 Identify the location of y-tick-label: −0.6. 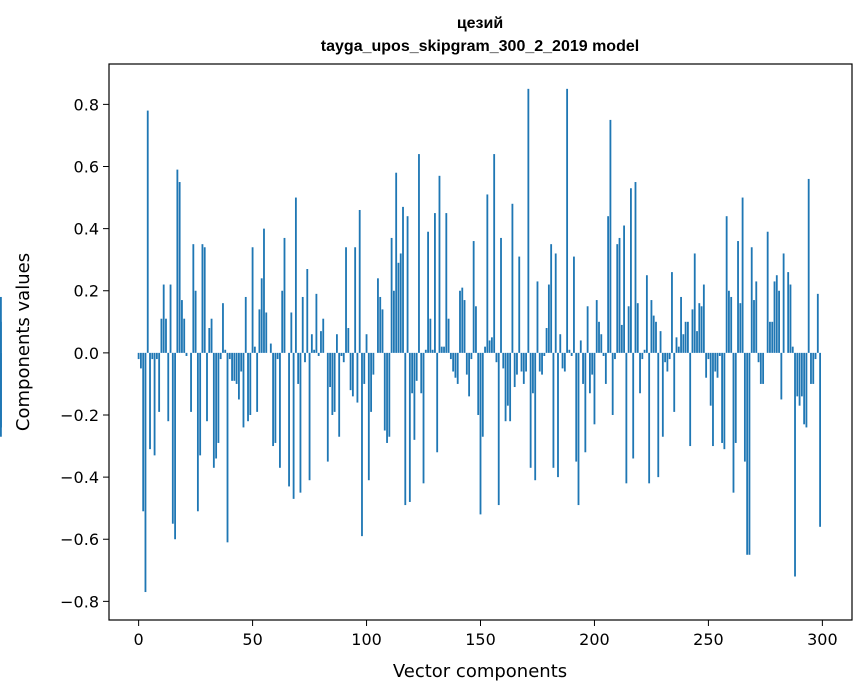
(79, 539).